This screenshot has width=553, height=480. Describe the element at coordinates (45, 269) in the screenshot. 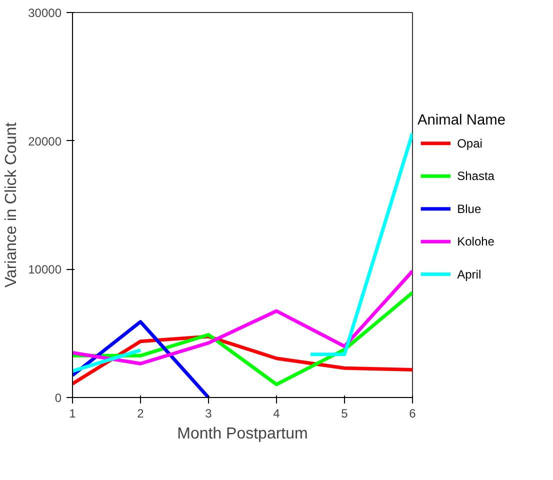

I see `y-tick-label: 10000` at that location.